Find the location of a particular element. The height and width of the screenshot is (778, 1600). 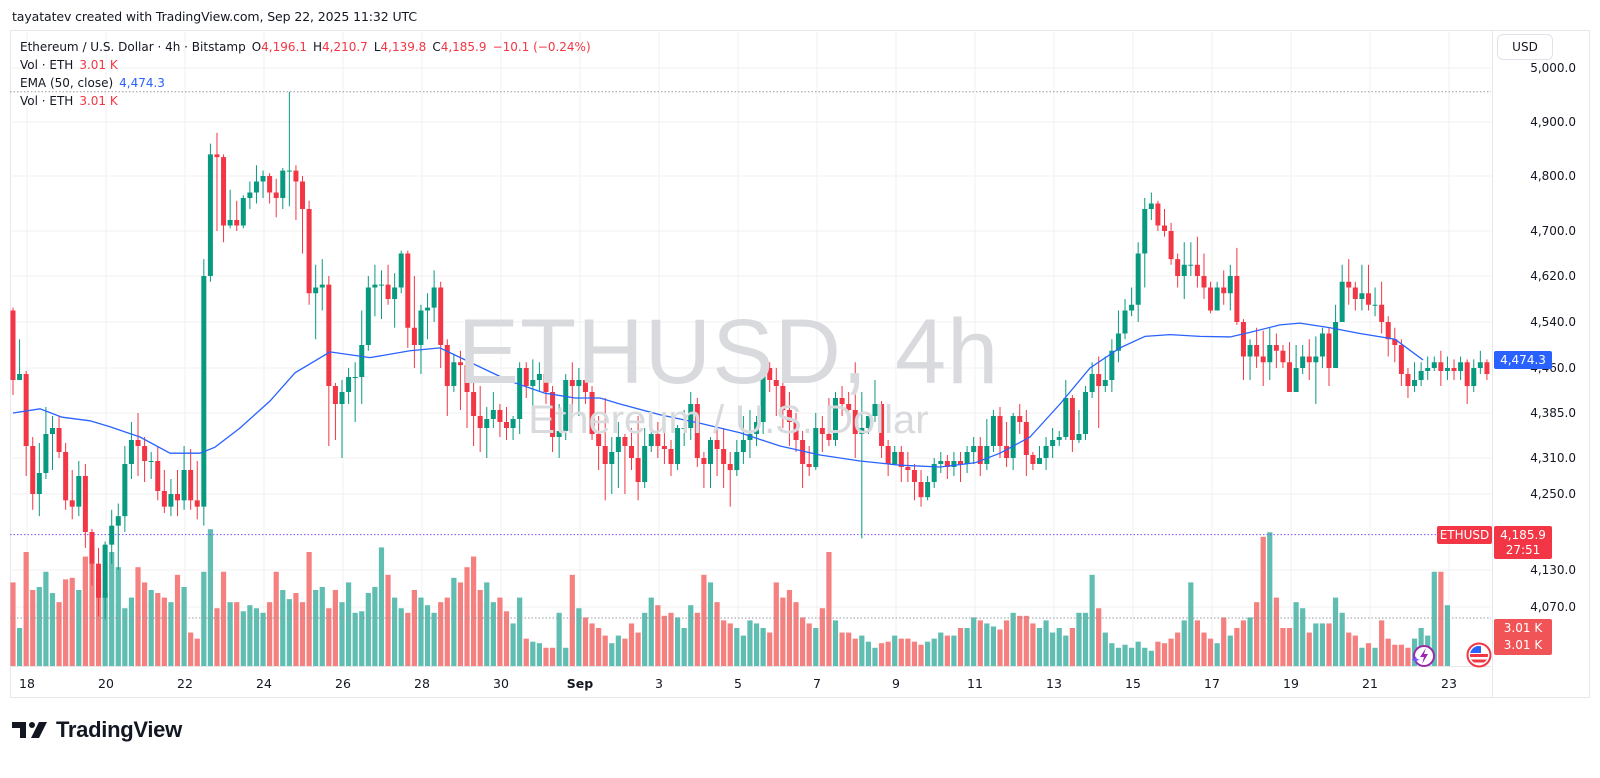

price-tick-label: 4,800.0 is located at coordinates (1553, 176).